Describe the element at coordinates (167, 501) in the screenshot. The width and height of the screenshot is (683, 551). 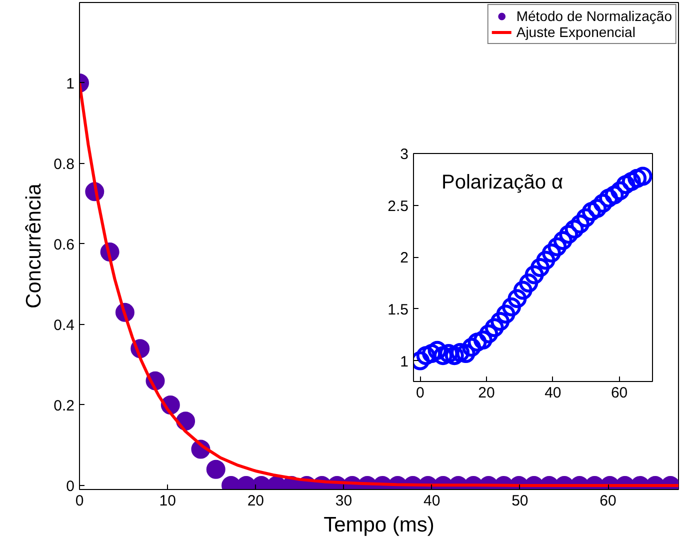
I see `x-tick-label: 10` at that location.